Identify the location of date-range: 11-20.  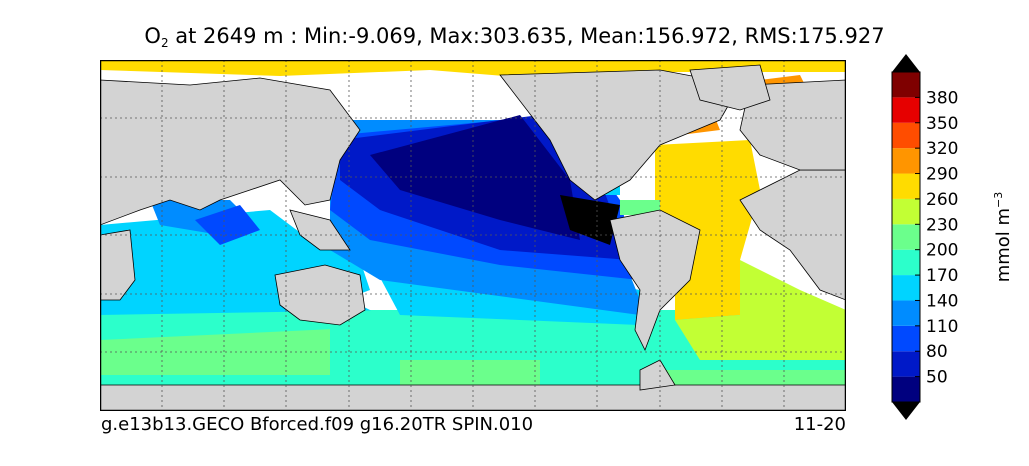
(819, 424).